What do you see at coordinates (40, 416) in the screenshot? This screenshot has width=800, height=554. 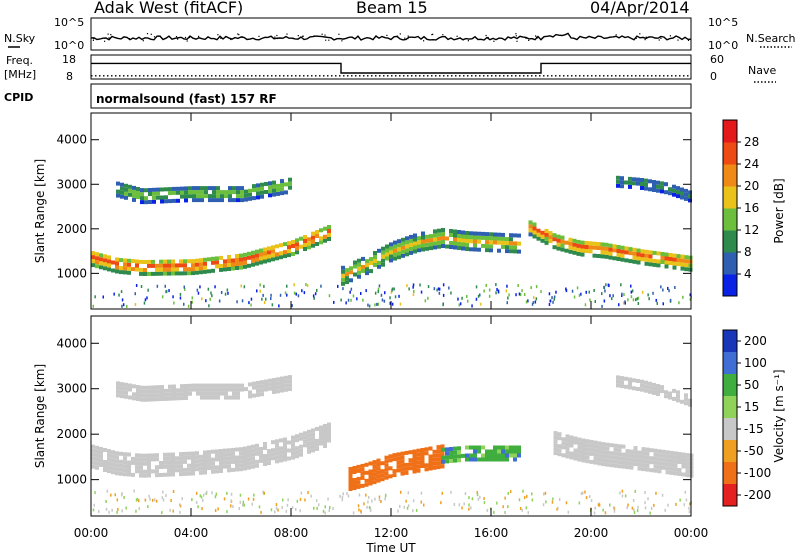 I see `velocity-ylabel: Slant Range [km]` at bounding box center [40, 416].